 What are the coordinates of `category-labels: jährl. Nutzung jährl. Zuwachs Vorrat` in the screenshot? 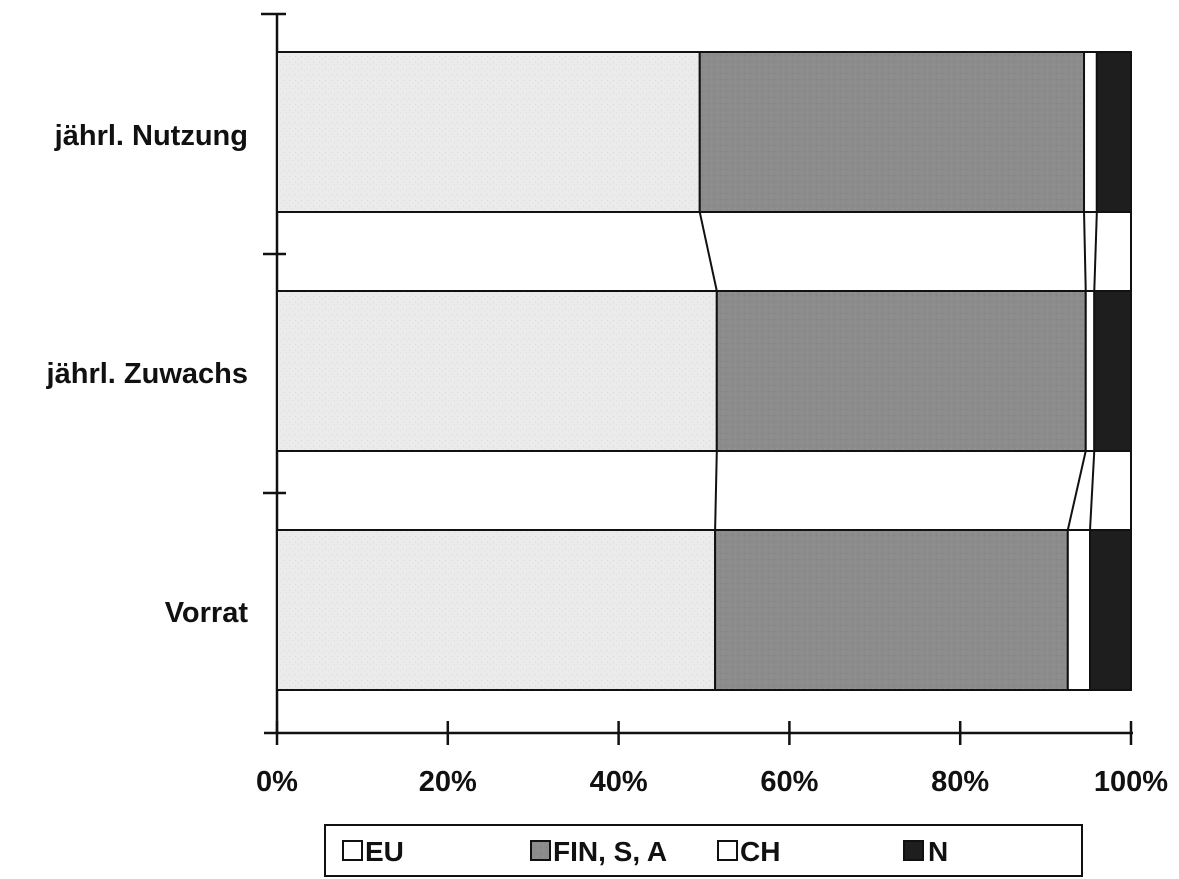 It's located at (147, 374).